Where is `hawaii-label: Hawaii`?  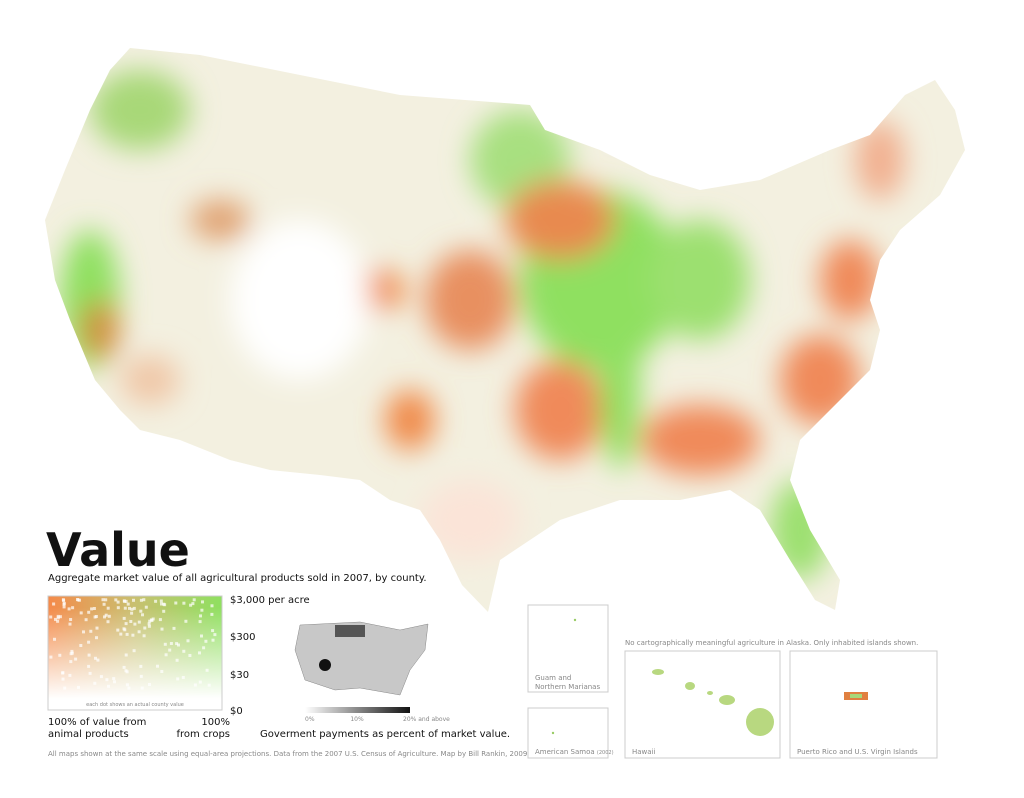 hawaii-label: Hawaii is located at coordinates (644, 752).